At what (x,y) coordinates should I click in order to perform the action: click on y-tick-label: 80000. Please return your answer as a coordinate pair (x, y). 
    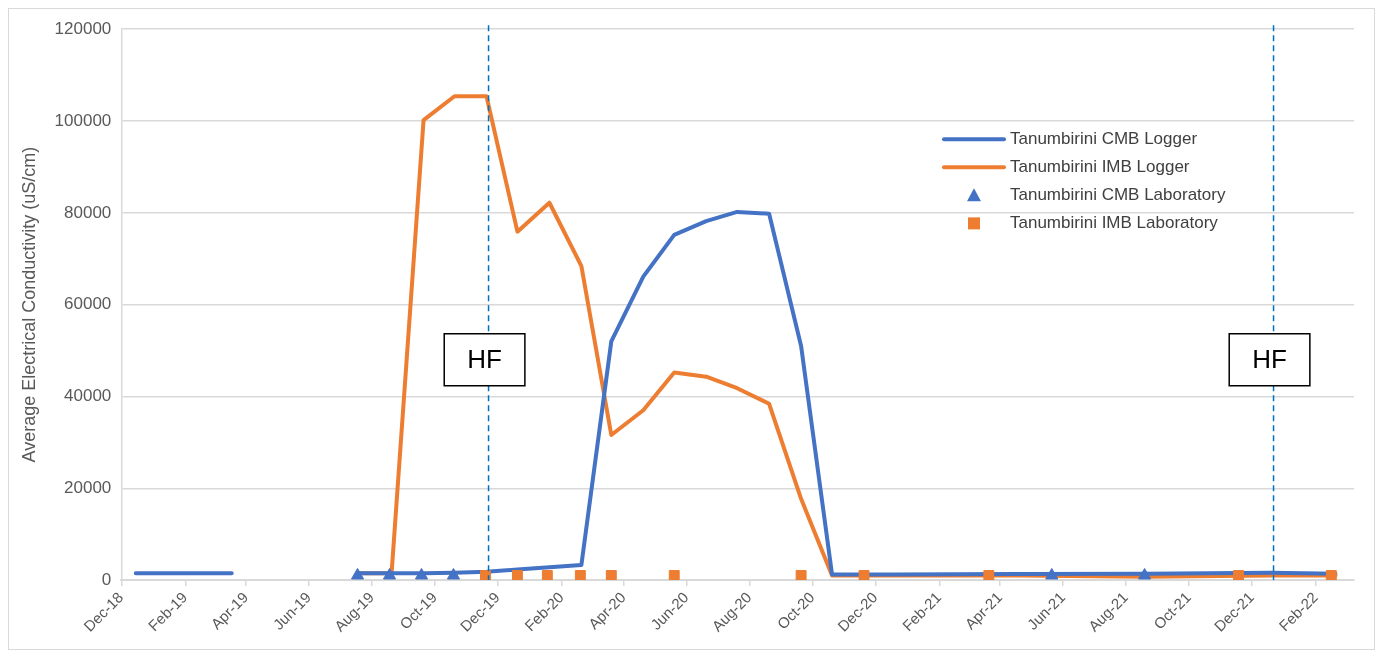
    Looking at the image, I should click on (88, 212).